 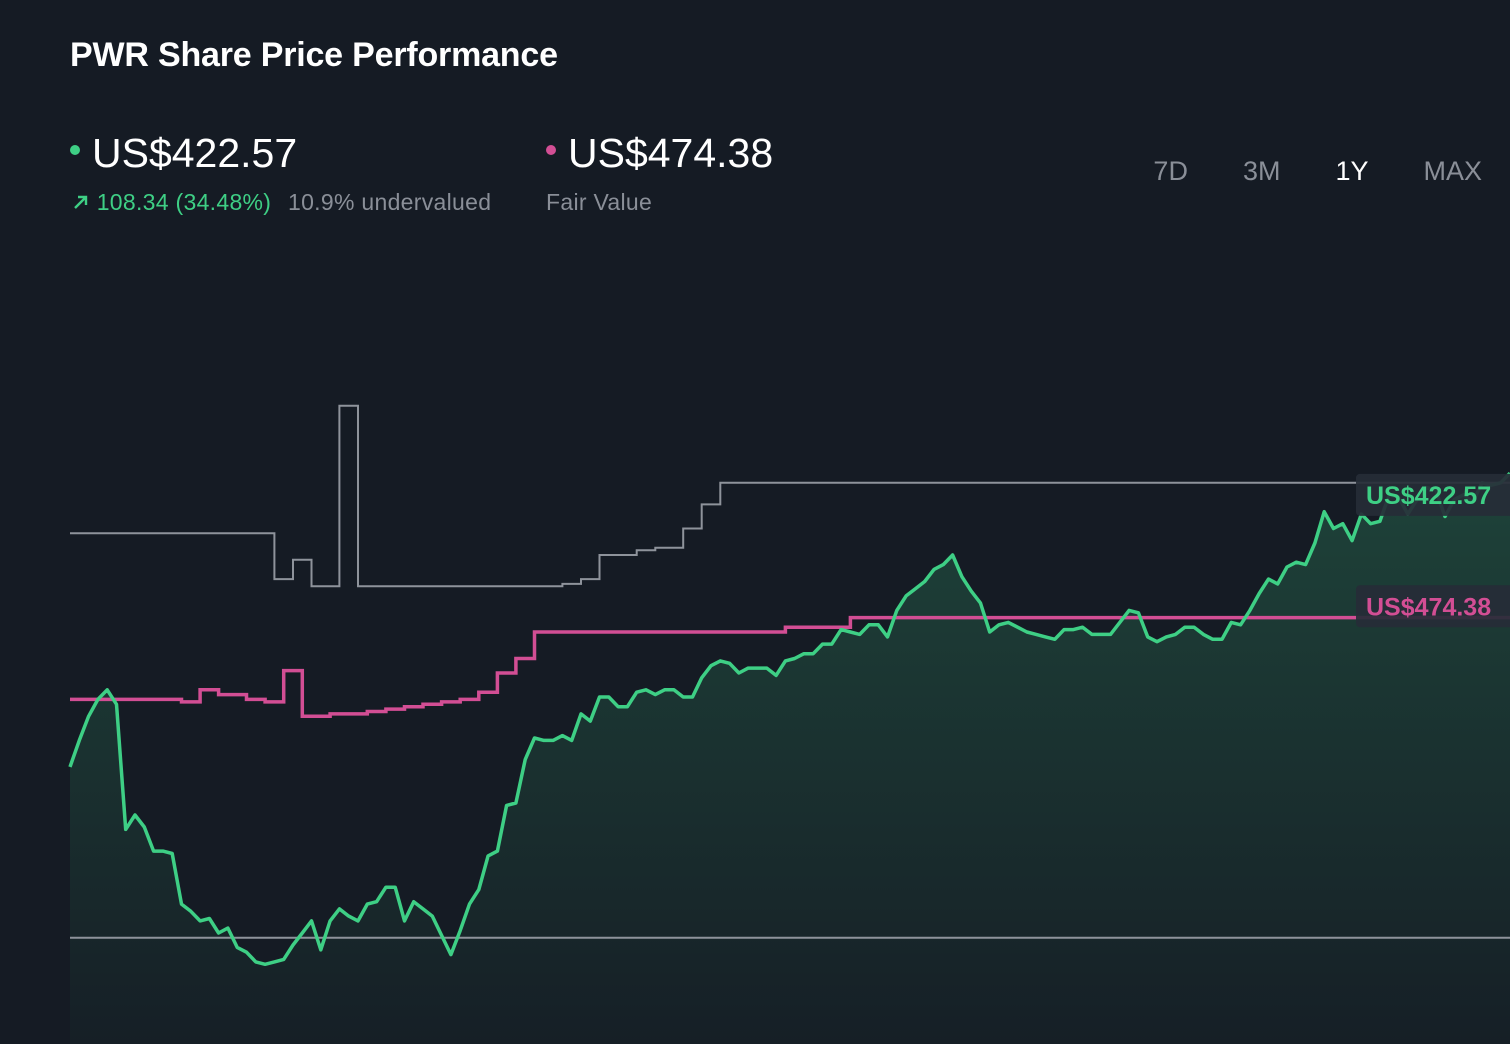 I want to click on fair-value-end-label-bg, so click(x=1433, y=606).